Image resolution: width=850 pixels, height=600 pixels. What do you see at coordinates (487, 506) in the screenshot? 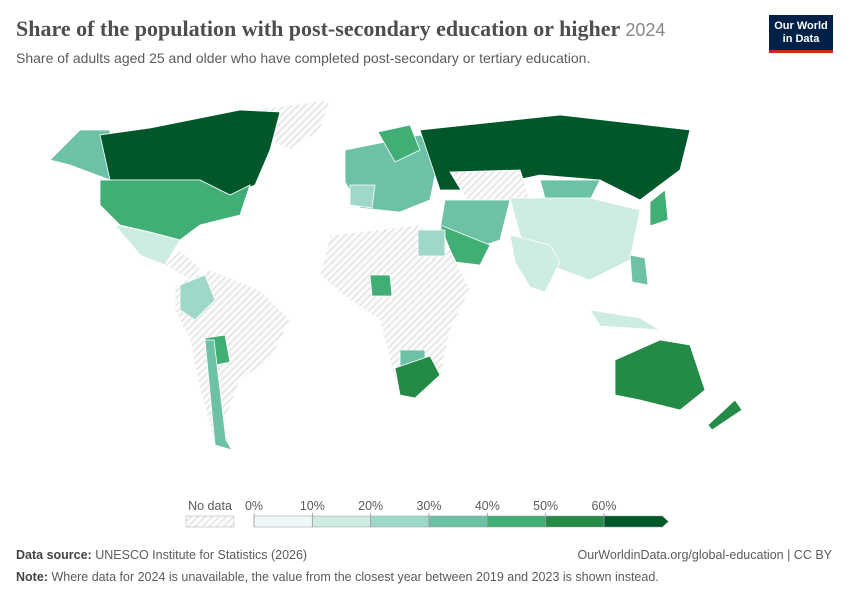
I see `legend-tick-label: 40%` at bounding box center [487, 506].